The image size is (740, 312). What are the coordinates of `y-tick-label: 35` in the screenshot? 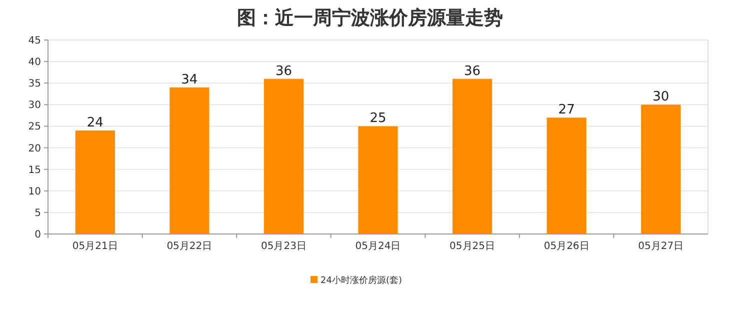 It's located at (34, 84).